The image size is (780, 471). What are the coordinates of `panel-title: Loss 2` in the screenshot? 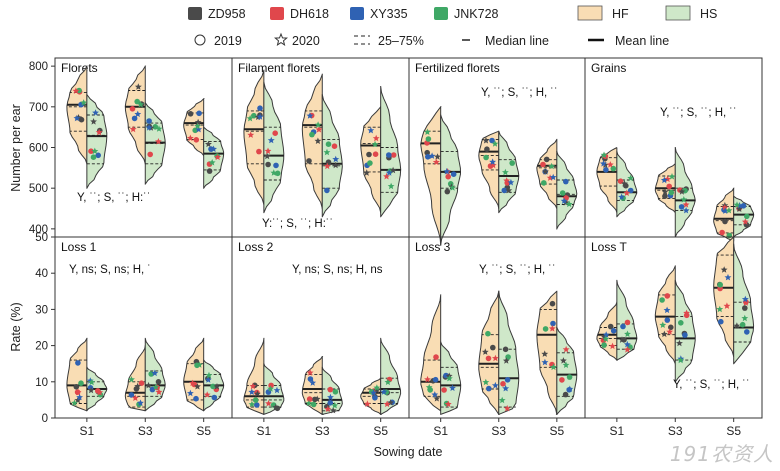 It's located at (256, 247).